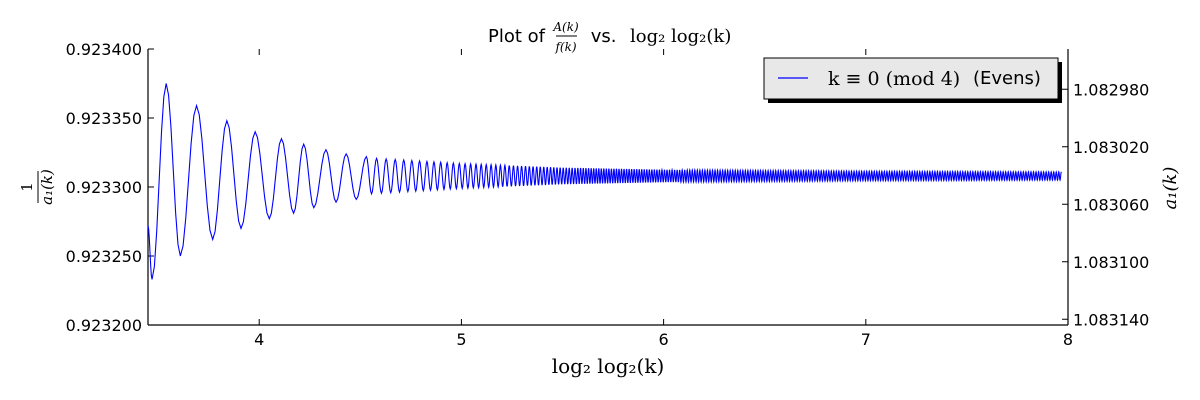 The image size is (1200, 400). Describe the element at coordinates (104, 325) in the screenshot. I see `y-left-tick-label: 0.923200` at that location.